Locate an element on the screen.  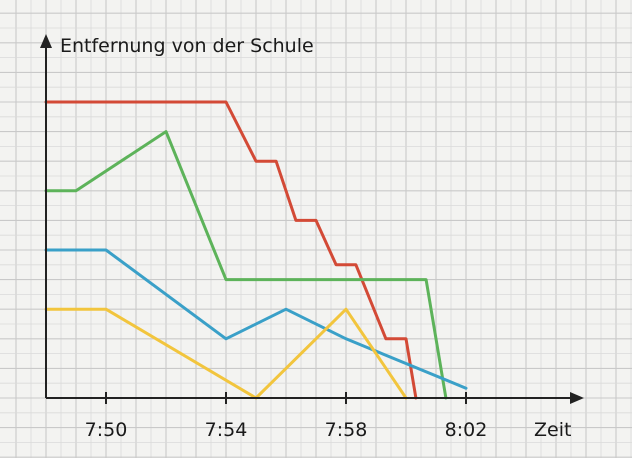
x-tick-label: 7:50 is located at coordinates (106, 430).